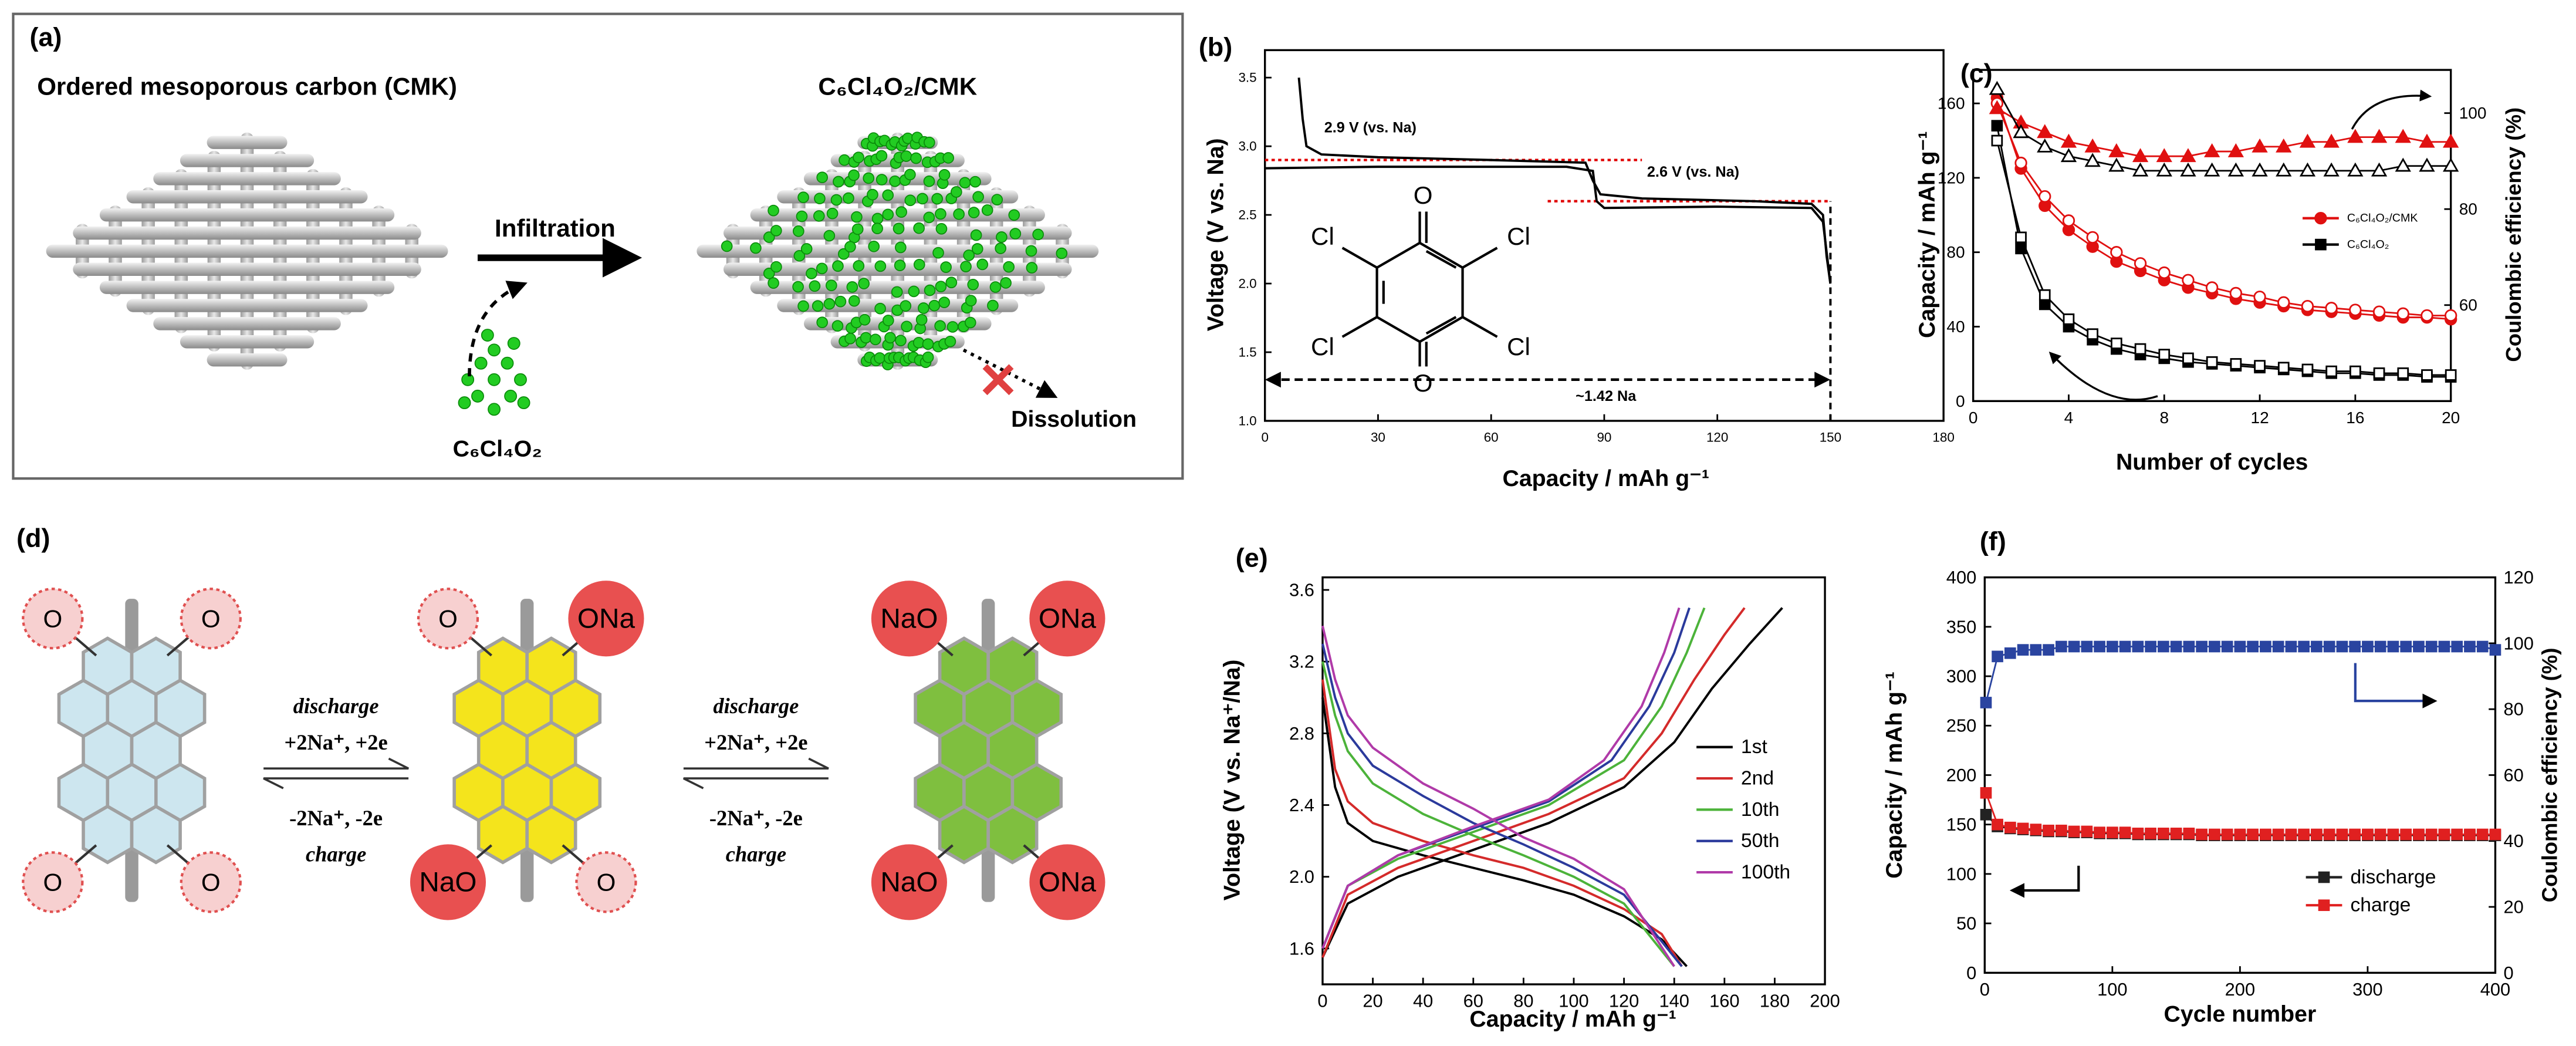 Image resolution: width=2576 pixels, height=1046 pixels. Describe the element at coordinates (1961, 726) in the screenshot. I see `y-tick-label: 250` at that location.